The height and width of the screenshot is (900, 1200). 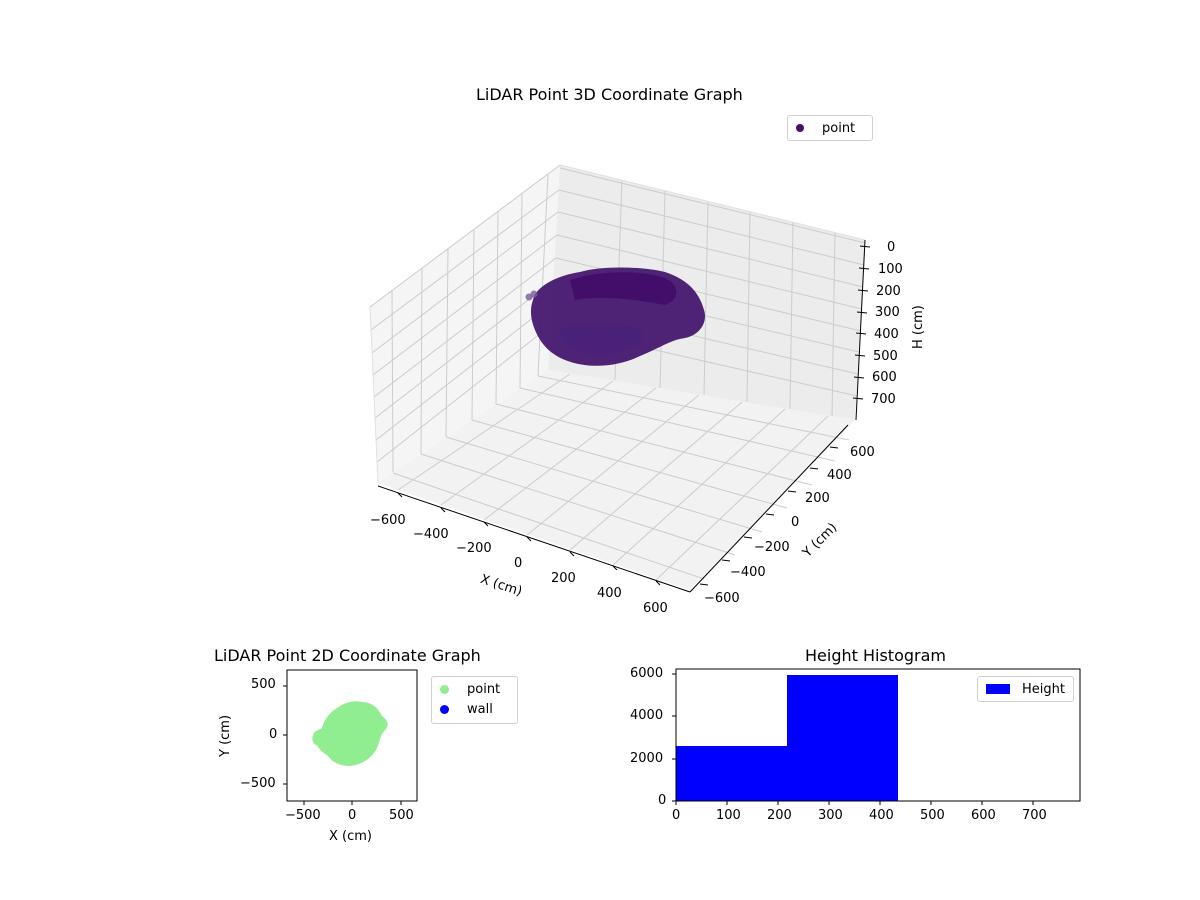 I want to click on legend-marker-wall, so click(x=444, y=709).